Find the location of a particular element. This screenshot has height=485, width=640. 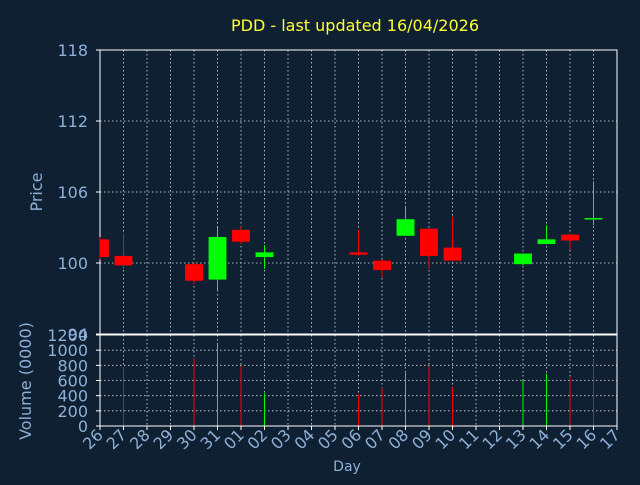

price-y-tick-label: 100 is located at coordinates (72, 263).